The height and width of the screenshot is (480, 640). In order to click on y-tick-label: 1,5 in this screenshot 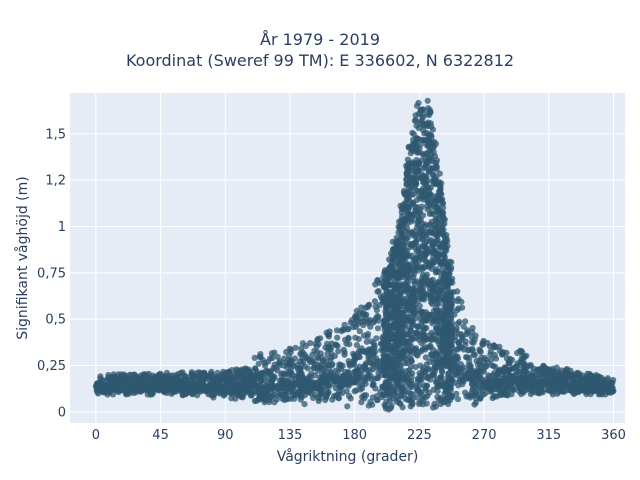, I will do `click(55, 134)`.